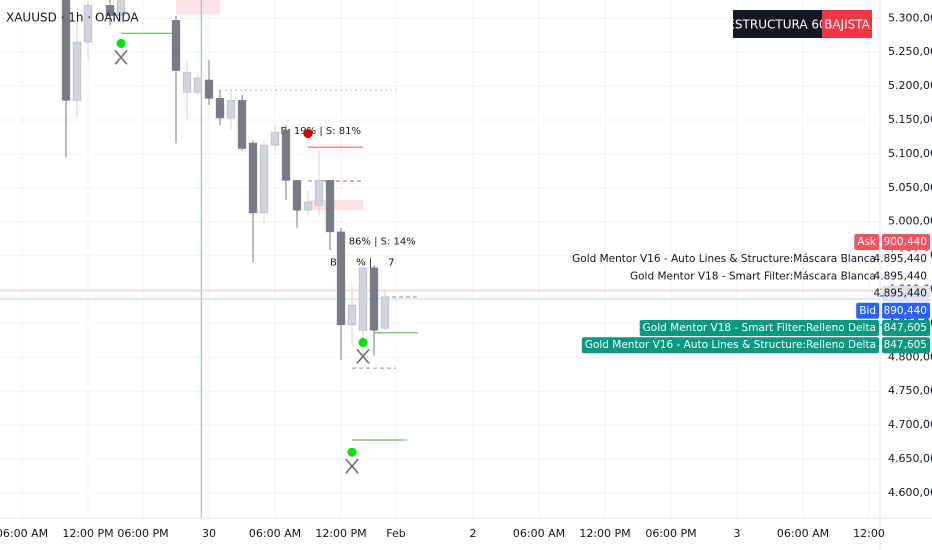 Image resolution: width=932 pixels, height=550 pixels. What do you see at coordinates (321, 131) in the screenshot?
I see `annotation: B: 19% | S: 81%` at bounding box center [321, 131].